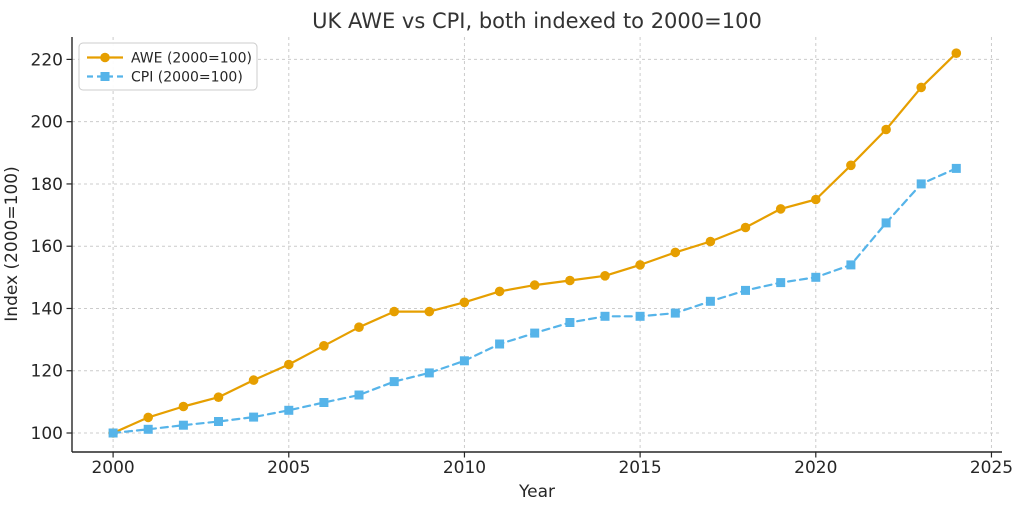 The height and width of the screenshot is (508, 1024). I want to click on x-tick-label: 2020, so click(815, 468).